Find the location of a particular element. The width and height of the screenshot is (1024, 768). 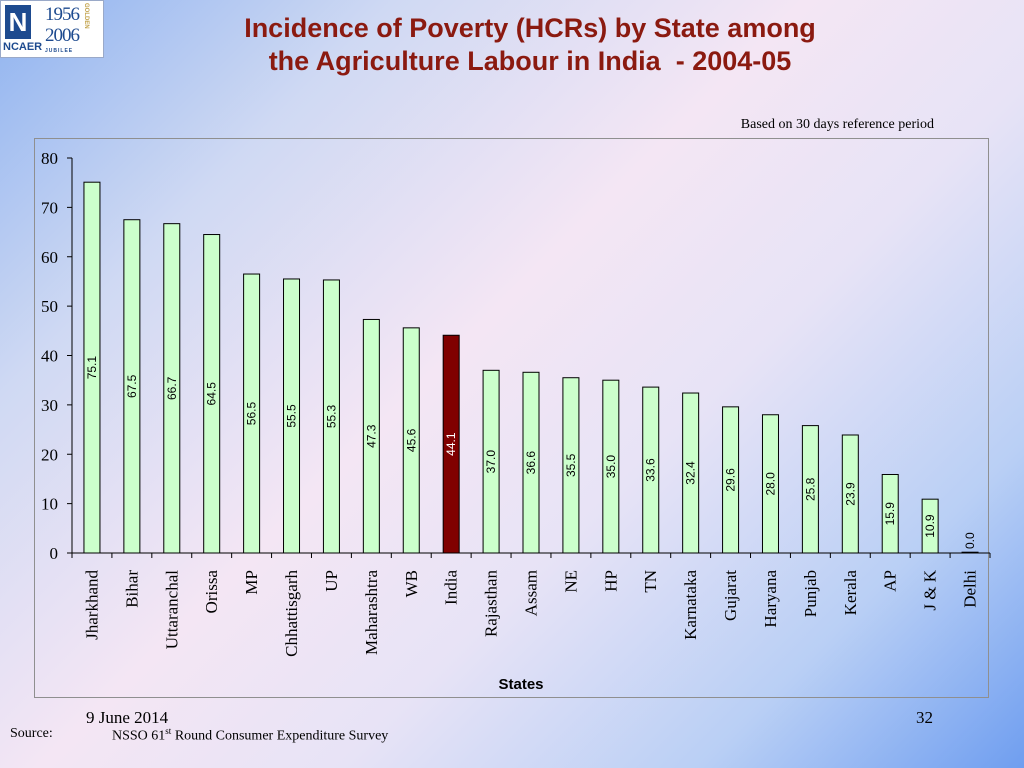

bar-data-label: 55.5 is located at coordinates (292, 416).